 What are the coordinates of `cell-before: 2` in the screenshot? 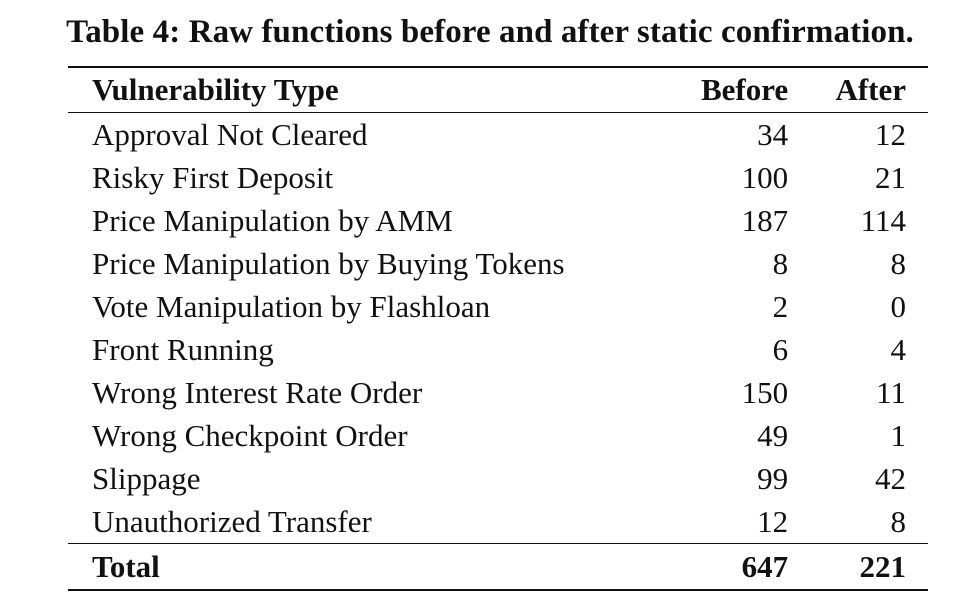 It's located at (780, 306).